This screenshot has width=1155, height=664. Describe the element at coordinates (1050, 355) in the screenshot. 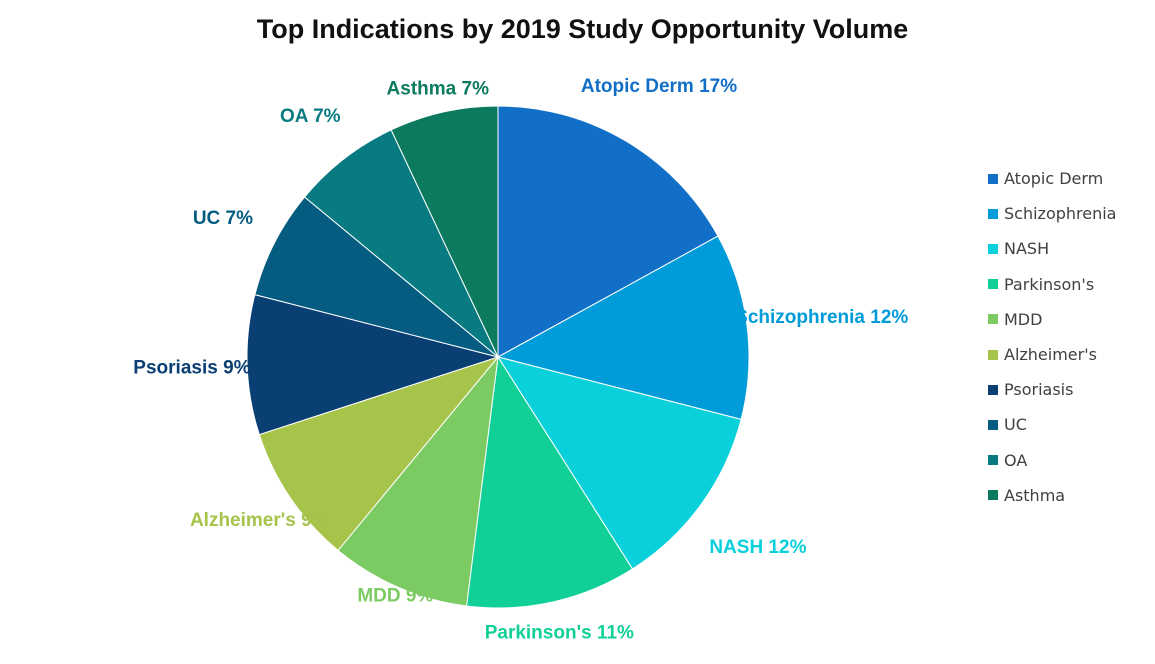

I see `legend-label: Alzheimer's` at that location.